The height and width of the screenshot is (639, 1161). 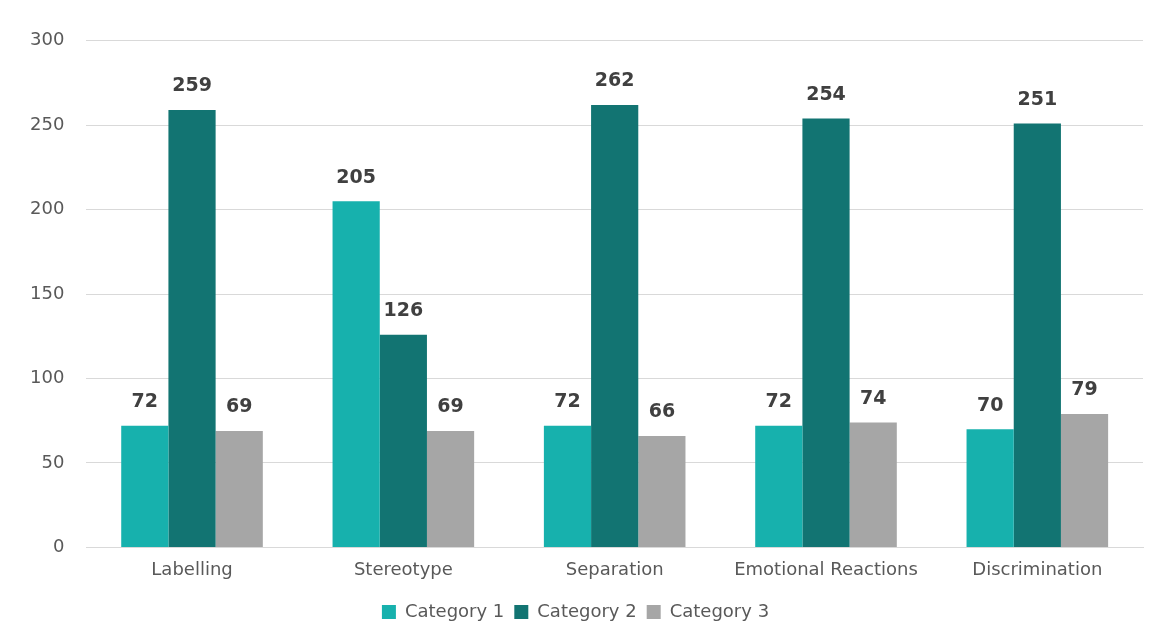 I want to click on legend-label: Category 1, so click(x=454, y=610).